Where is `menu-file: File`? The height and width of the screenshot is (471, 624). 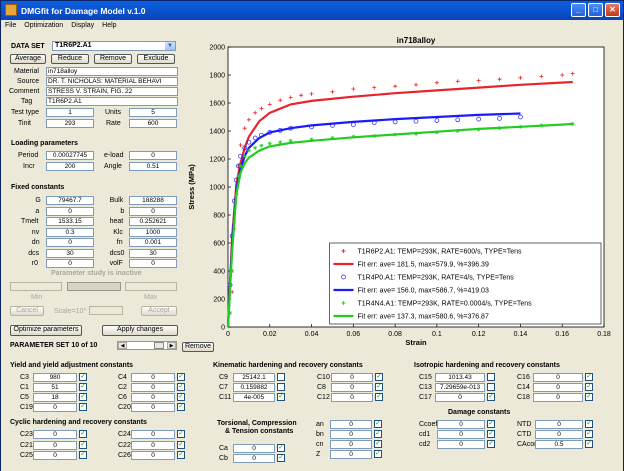 menu-file: File is located at coordinates (11, 25).